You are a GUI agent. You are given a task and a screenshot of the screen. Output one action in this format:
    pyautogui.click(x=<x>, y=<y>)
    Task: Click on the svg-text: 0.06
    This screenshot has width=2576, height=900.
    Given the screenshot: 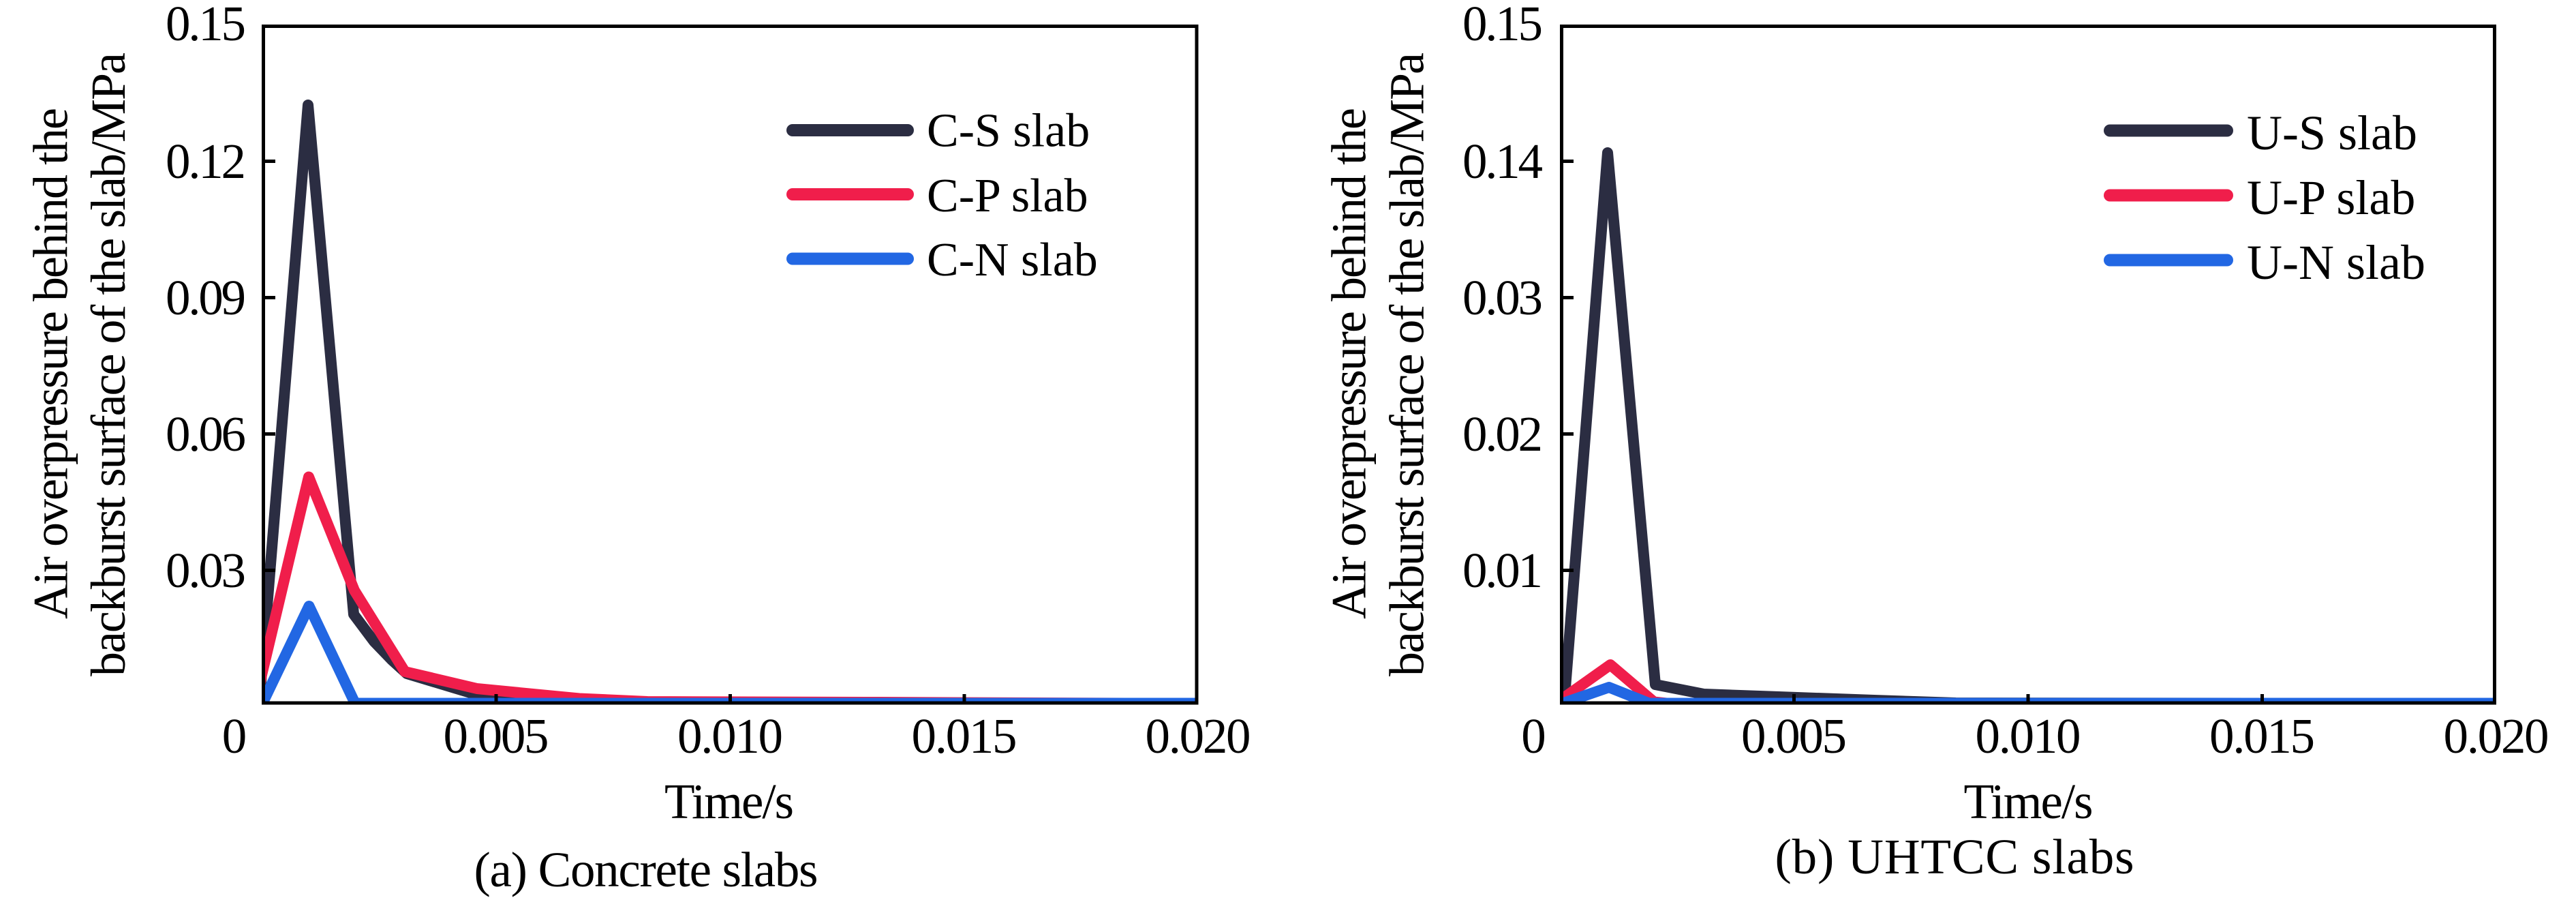 What is the action you would take?
    pyautogui.click(x=206, y=434)
    